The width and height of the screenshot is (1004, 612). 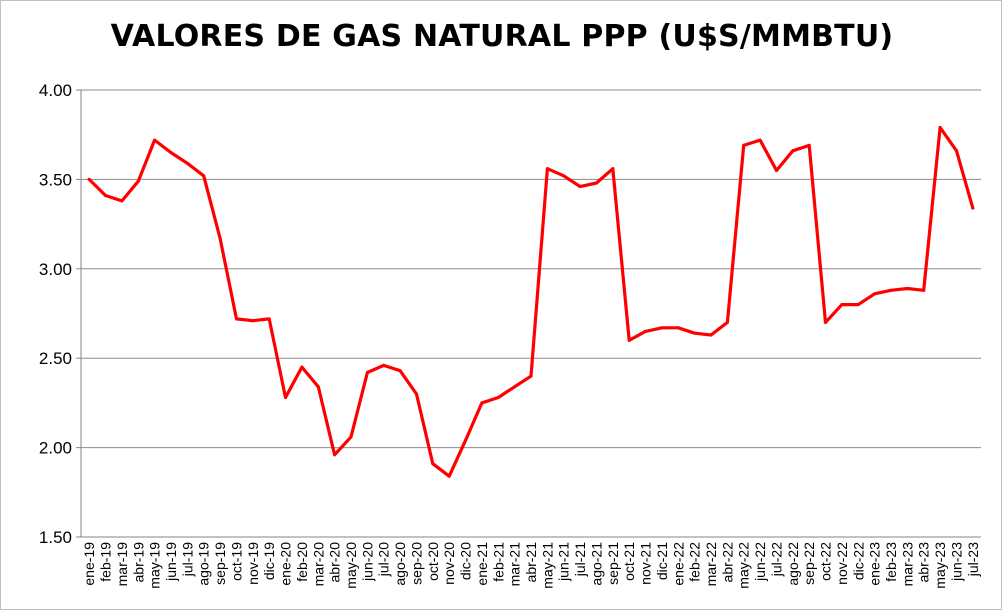 What do you see at coordinates (253, 563) in the screenshot?
I see `x-tick-label: nov-19` at bounding box center [253, 563].